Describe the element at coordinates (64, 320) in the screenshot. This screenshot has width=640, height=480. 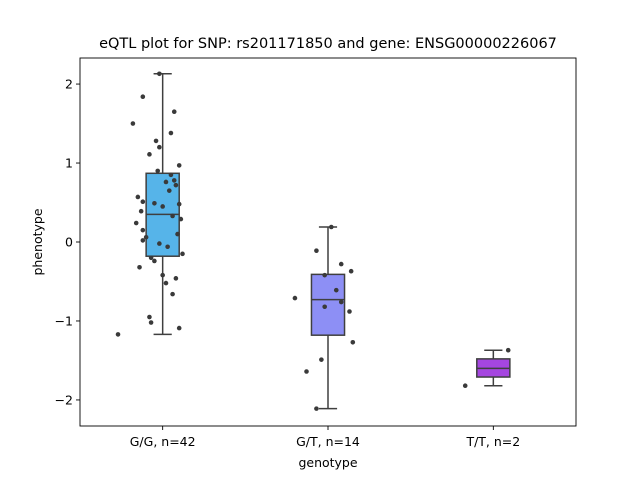
I see `y-tick-label: −1` at that location.